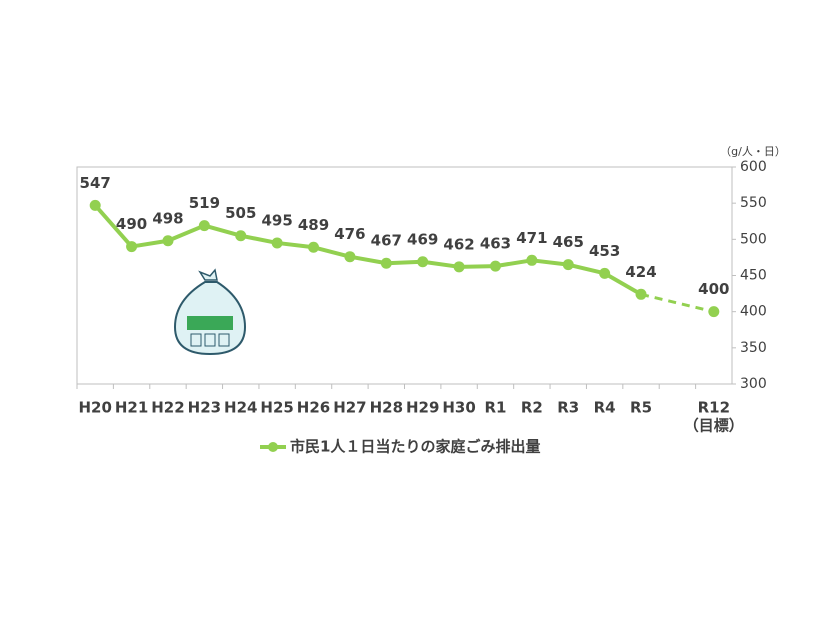 The height and width of the screenshot is (627, 830). What do you see at coordinates (210, 312) in the screenshot?
I see `garbage-bag-icon` at bounding box center [210, 312].